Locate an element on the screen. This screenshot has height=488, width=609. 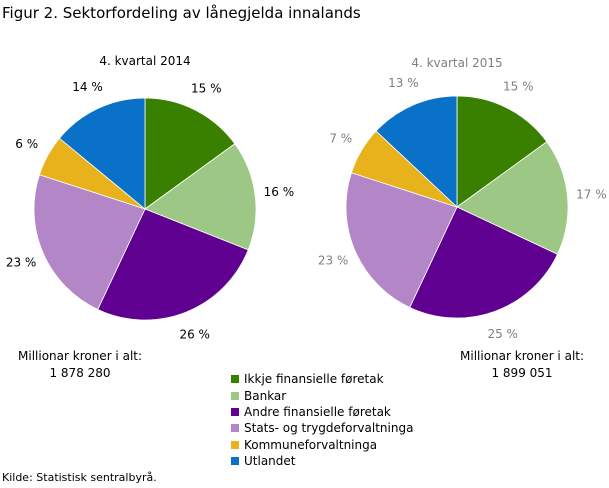
slice-label: 16 % is located at coordinates (279, 192).